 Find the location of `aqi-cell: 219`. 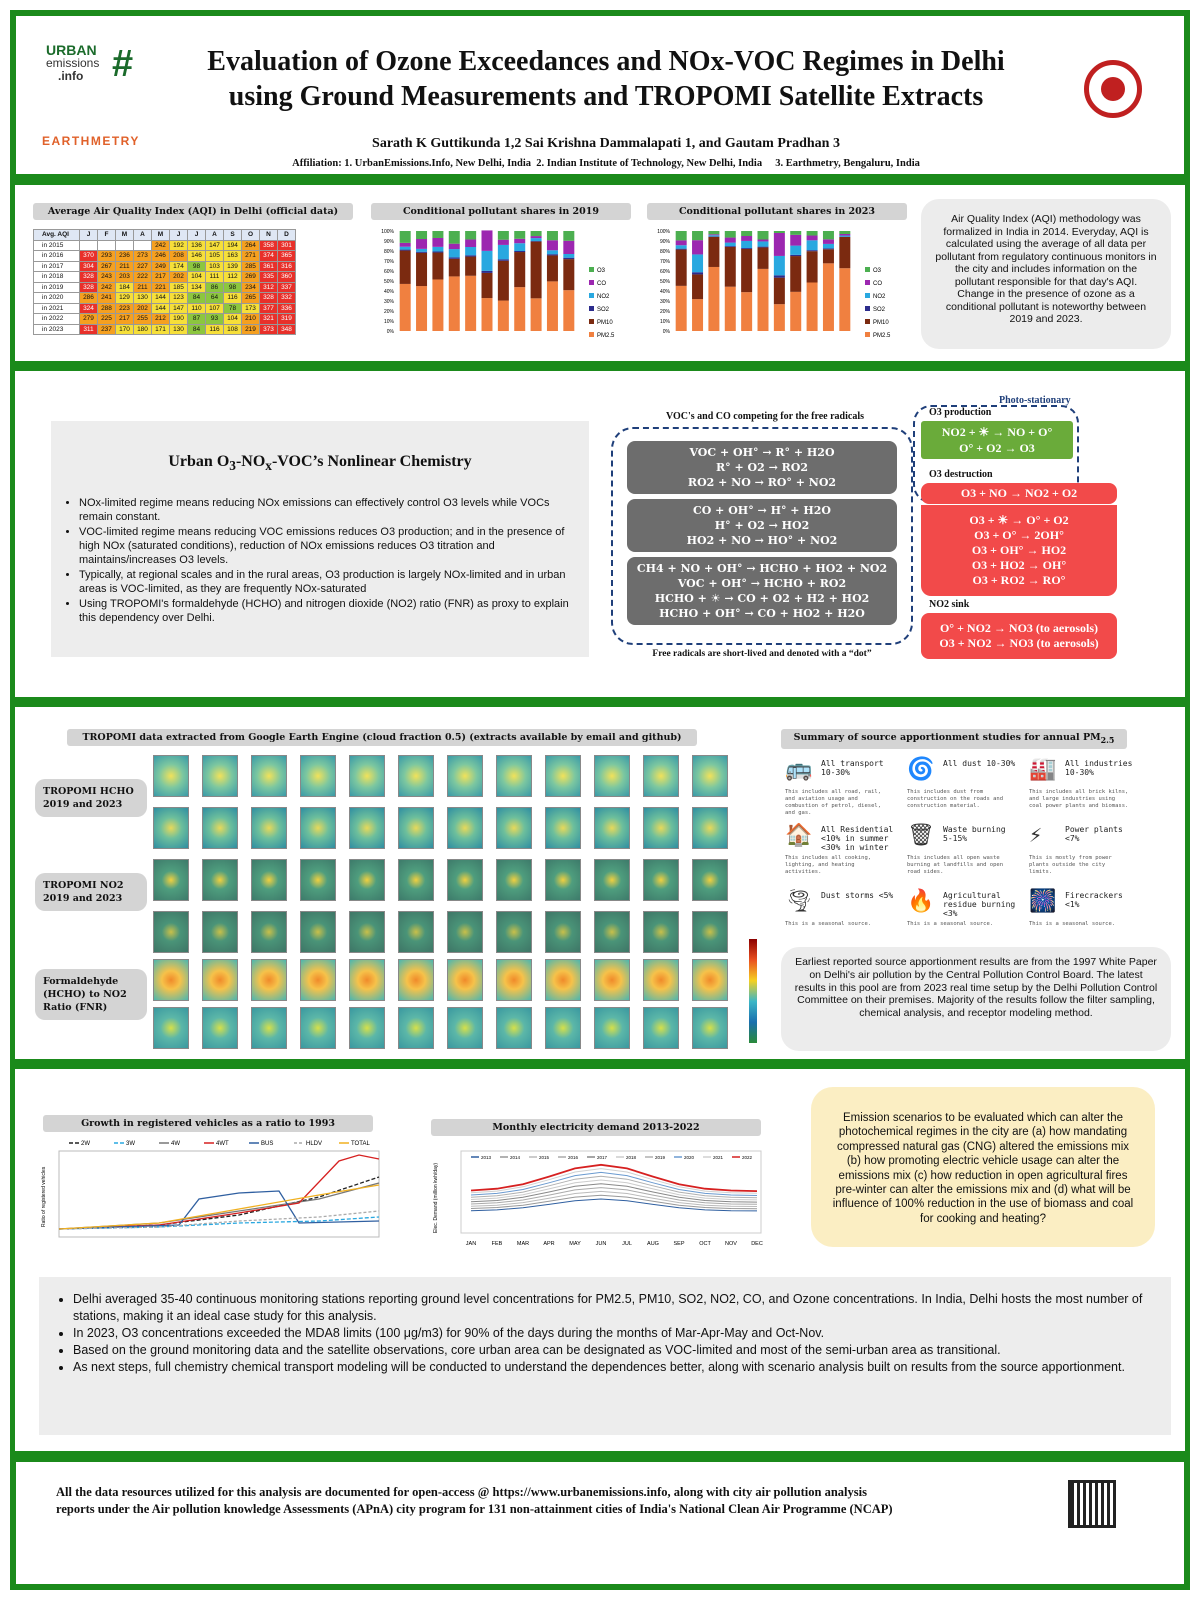

aqi-cell: 219 is located at coordinates (250, 329).